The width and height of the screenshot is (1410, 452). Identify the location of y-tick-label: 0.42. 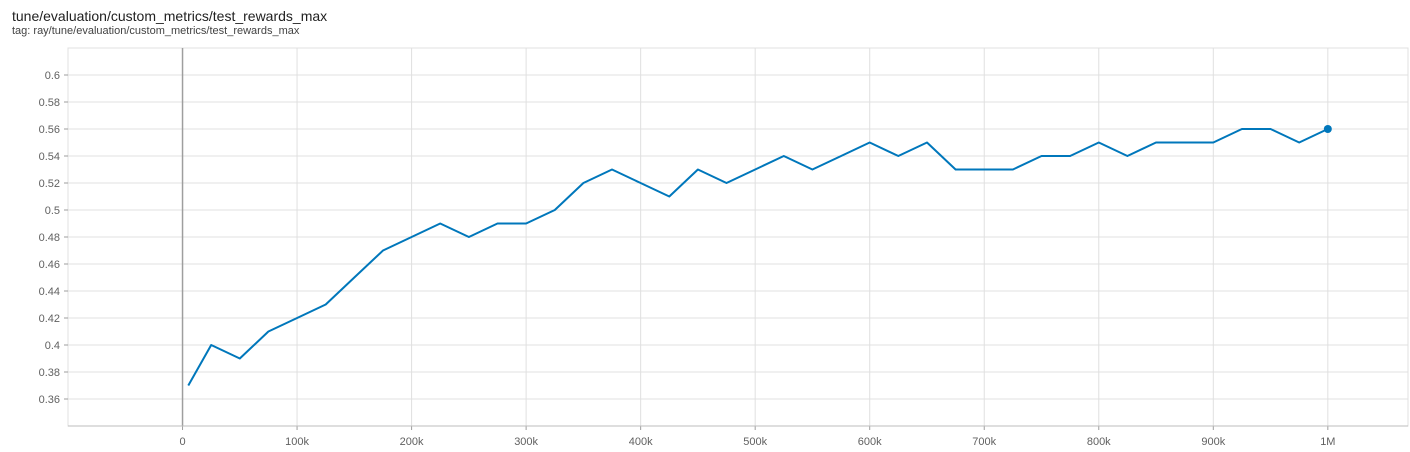
(49, 319).